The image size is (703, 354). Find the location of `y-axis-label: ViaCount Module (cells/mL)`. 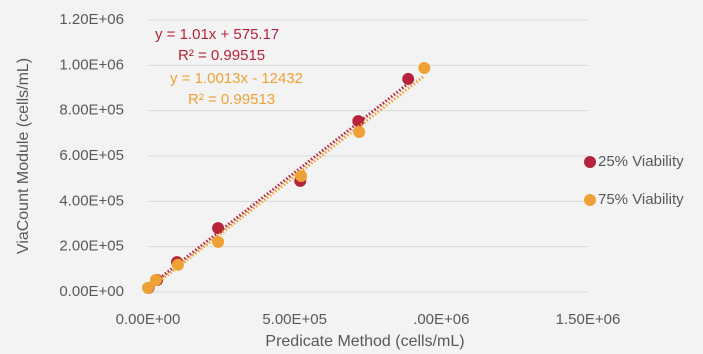

y-axis-label: ViaCount Module (cells/mL) is located at coordinates (23, 156).